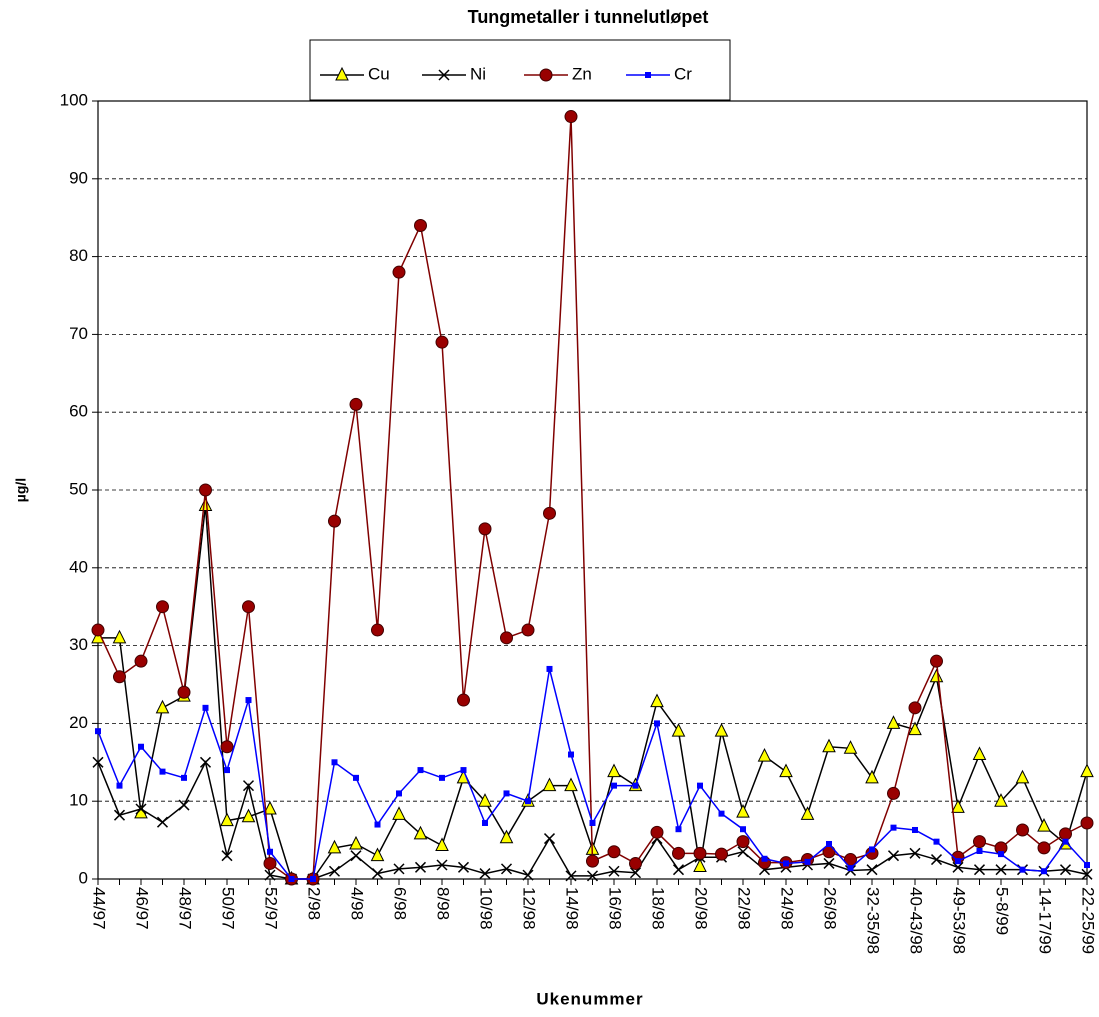 This screenshot has height=1017, width=1099. Describe the element at coordinates (744, 908) in the screenshot. I see `x-tick-label: 22/98` at that location.